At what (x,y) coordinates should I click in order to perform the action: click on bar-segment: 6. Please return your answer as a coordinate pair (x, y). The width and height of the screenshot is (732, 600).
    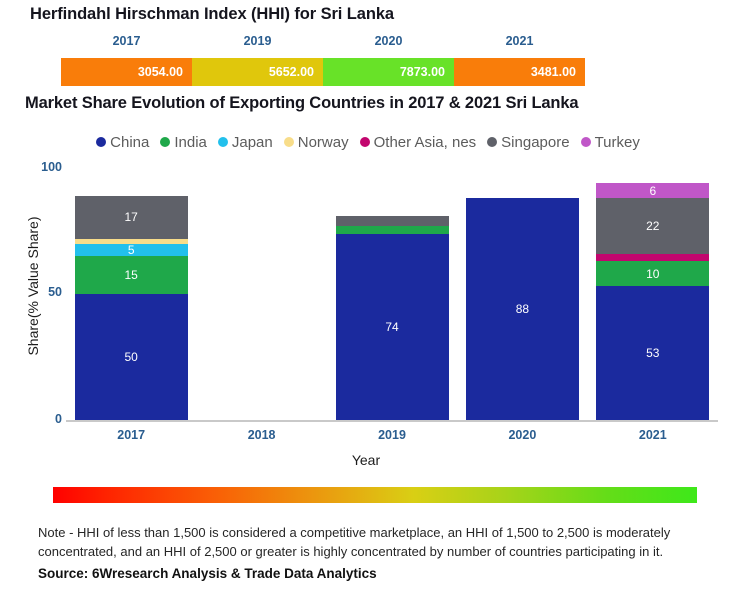
    Looking at the image, I should click on (653, 191).